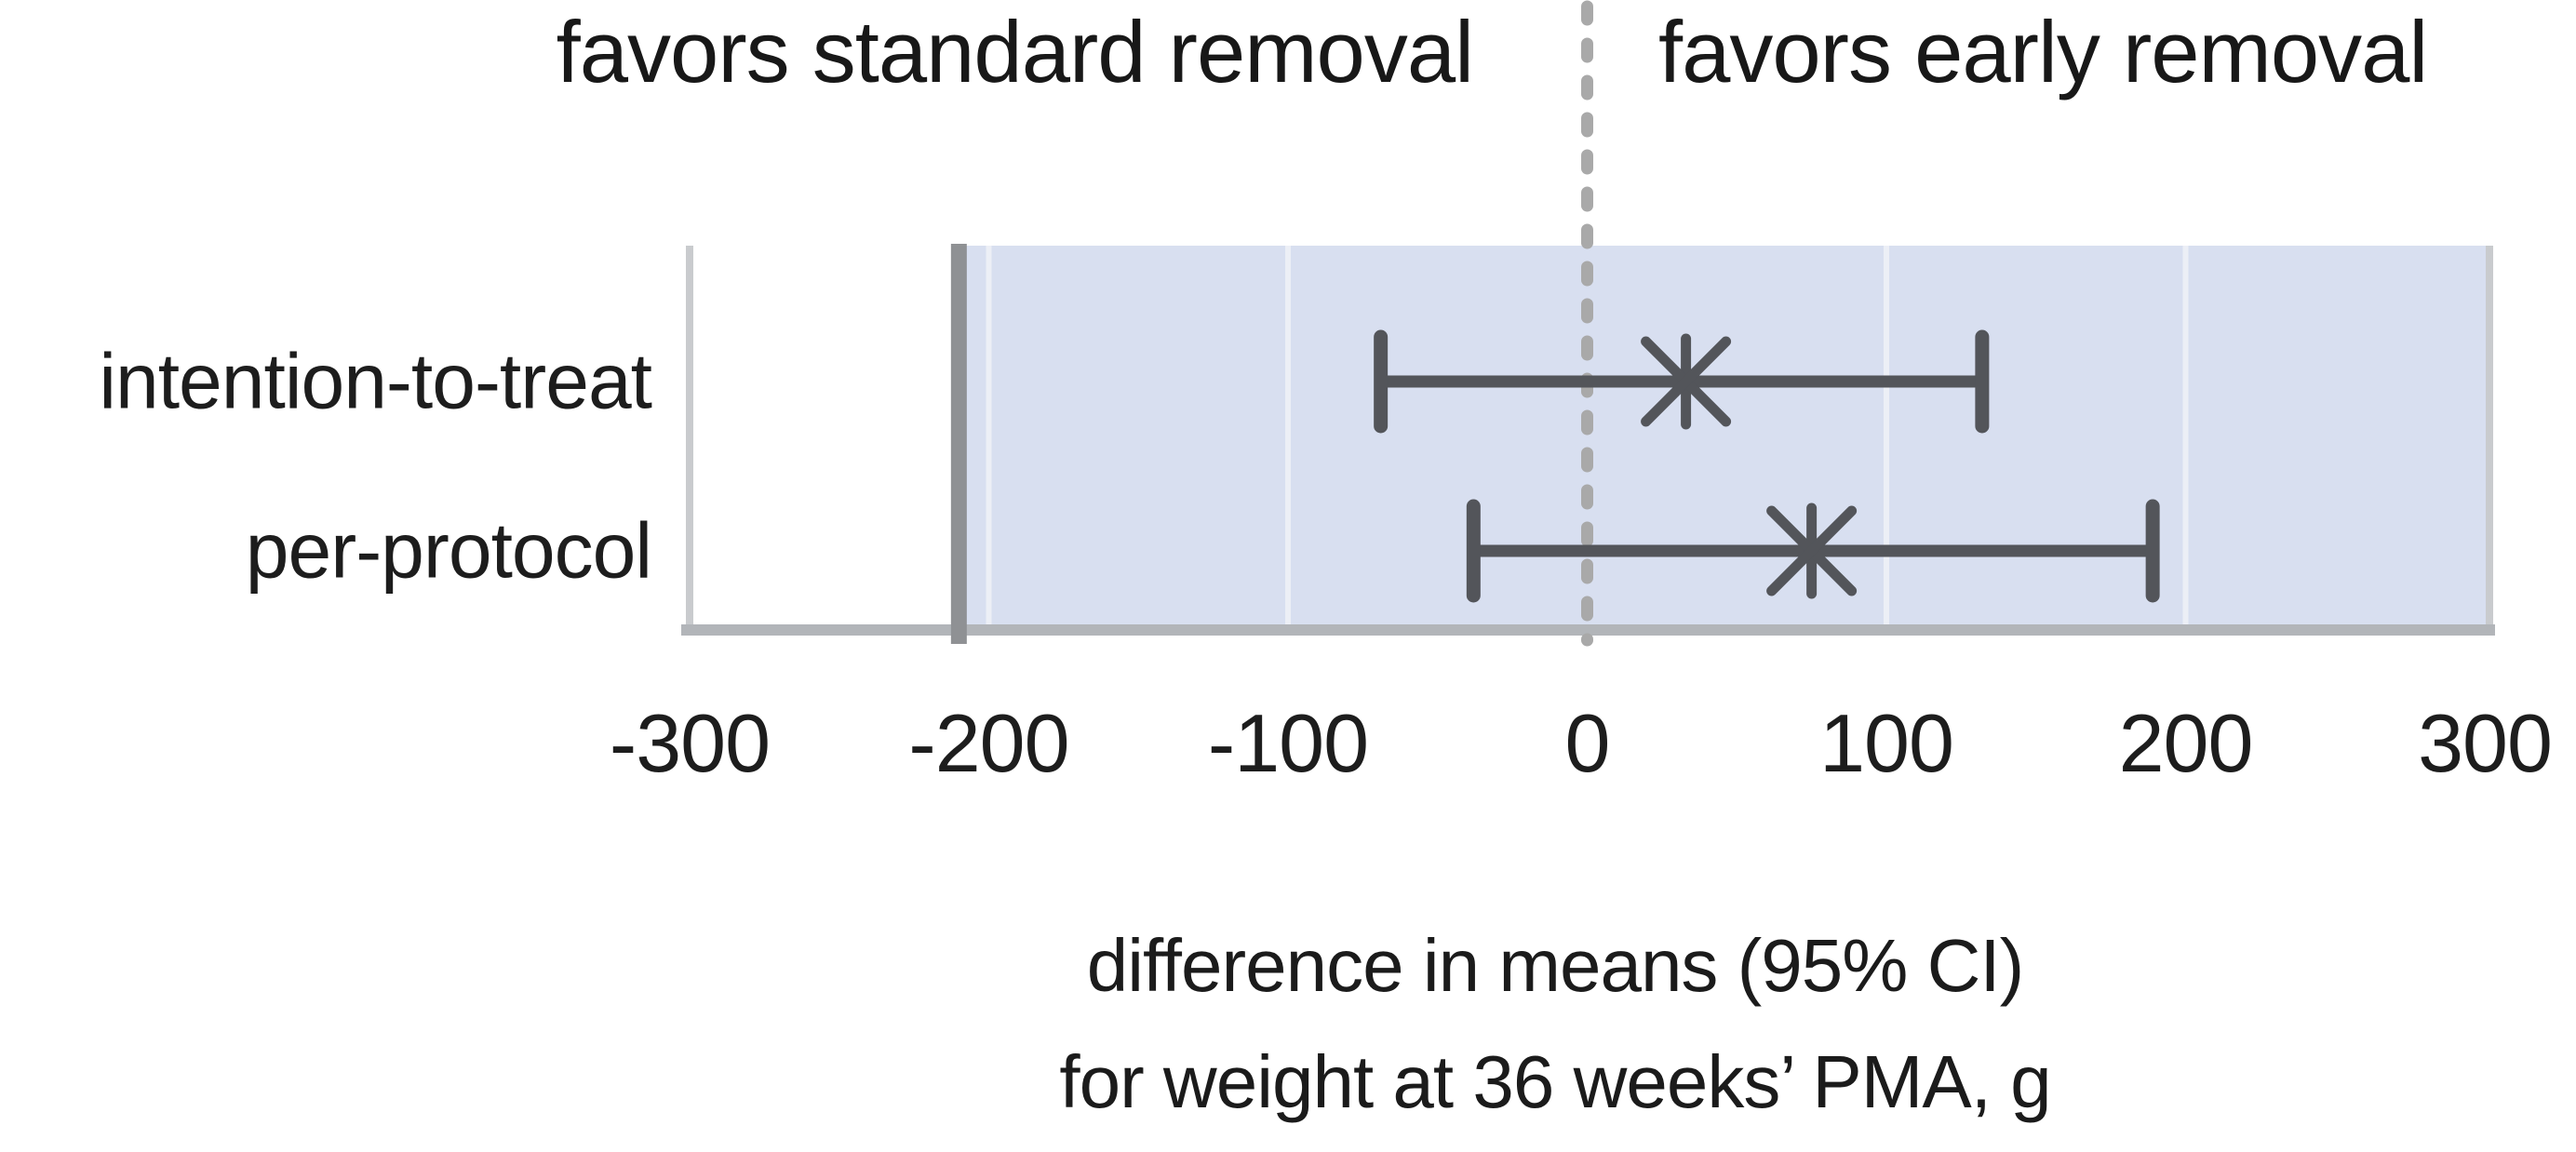 The image size is (2576, 1152). What do you see at coordinates (448, 550) in the screenshot?
I see `row-label-per-protocol: per-protocol` at bounding box center [448, 550].